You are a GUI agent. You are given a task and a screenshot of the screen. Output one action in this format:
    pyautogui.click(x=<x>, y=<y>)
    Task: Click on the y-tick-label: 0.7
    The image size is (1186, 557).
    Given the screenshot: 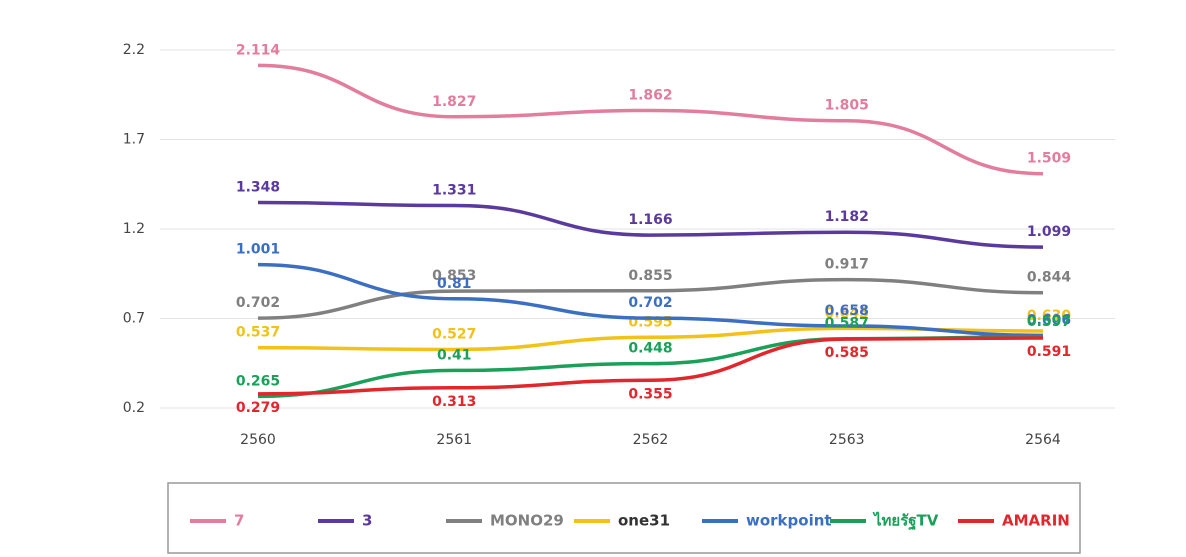 What is the action you would take?
    pyautogui.click(x=134, y=319)
    